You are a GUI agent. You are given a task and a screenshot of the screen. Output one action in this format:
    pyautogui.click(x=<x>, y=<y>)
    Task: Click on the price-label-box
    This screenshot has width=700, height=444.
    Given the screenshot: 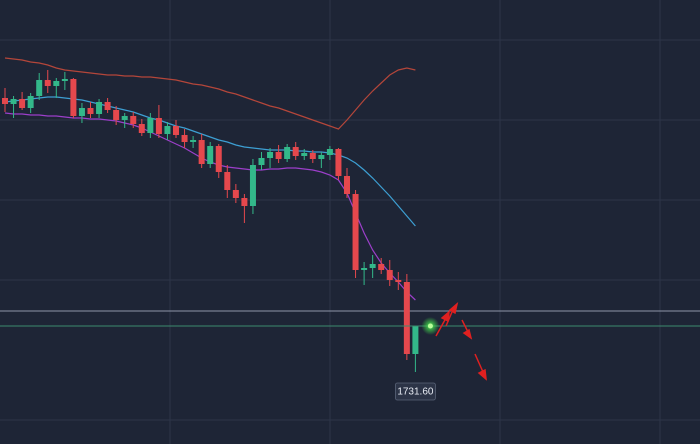 What is the action you would take?
    pyautogui.click(x=415, y=391)
    